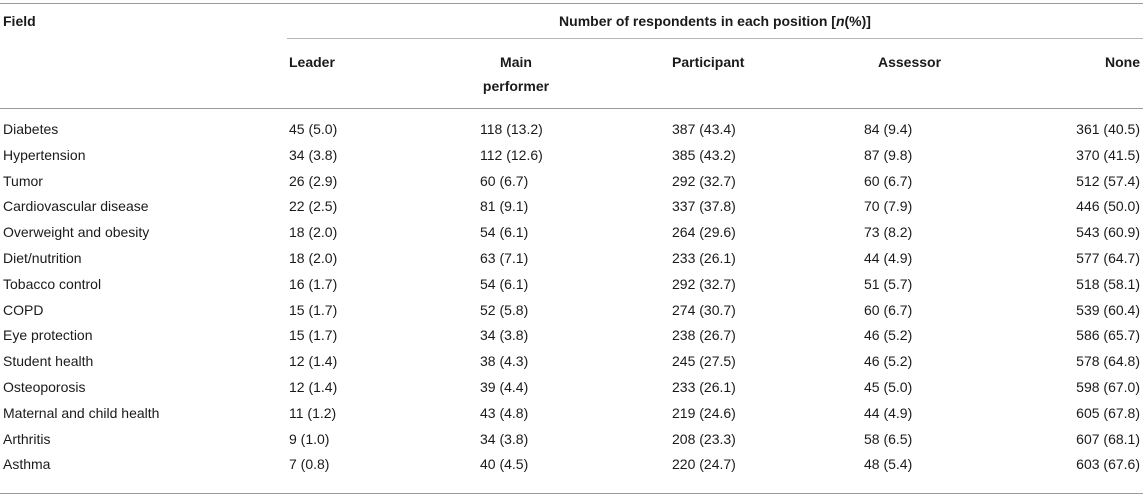  Describe the element at coordinates (704, 438) in the screenshot. I see `value-cell: 208 (23.3)` at that location.